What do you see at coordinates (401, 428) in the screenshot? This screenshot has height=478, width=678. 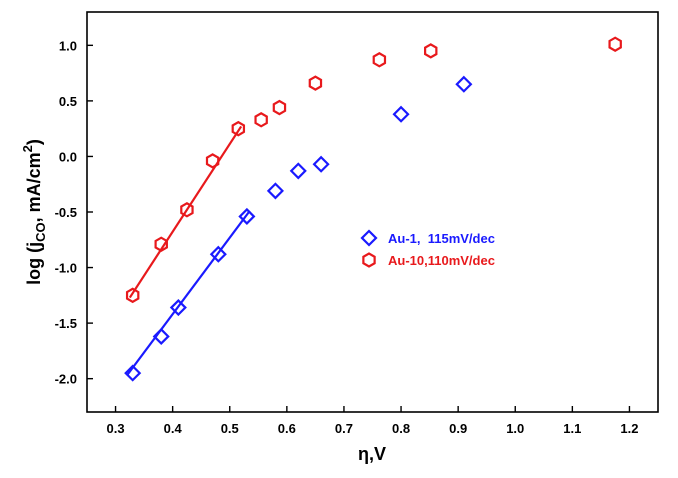 I see `x-tick-label: 0.8` at bounding box center [401, 428].